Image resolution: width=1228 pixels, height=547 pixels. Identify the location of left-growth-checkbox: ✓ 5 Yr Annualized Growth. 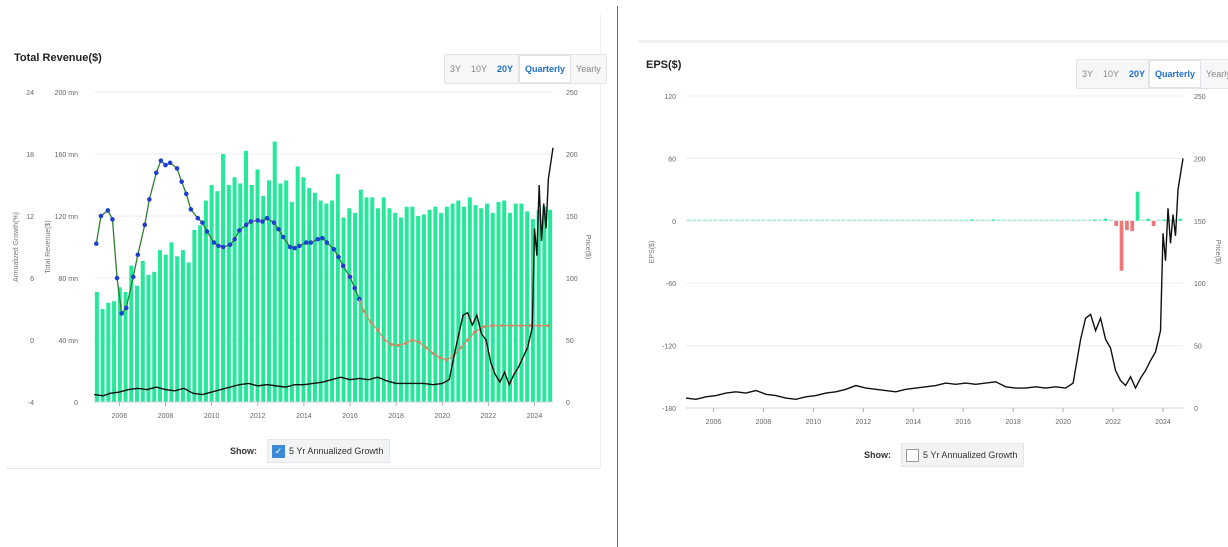
(329, 451).